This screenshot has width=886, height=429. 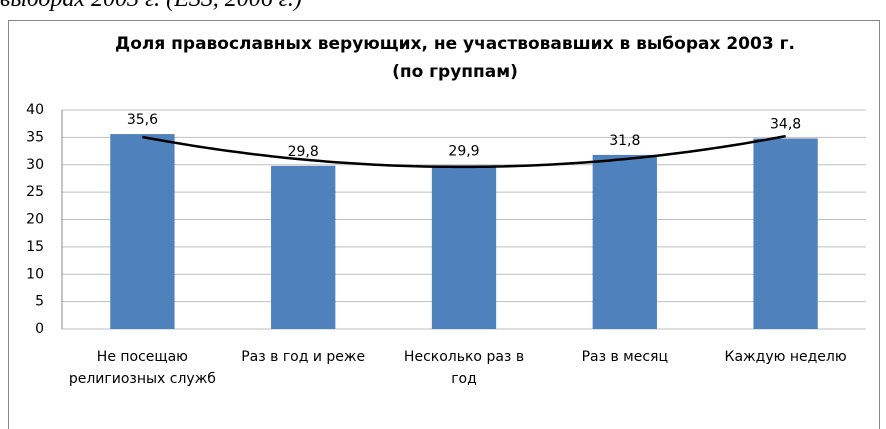 I want to click on y-tick-label: 35, so click(x=35, y=137).